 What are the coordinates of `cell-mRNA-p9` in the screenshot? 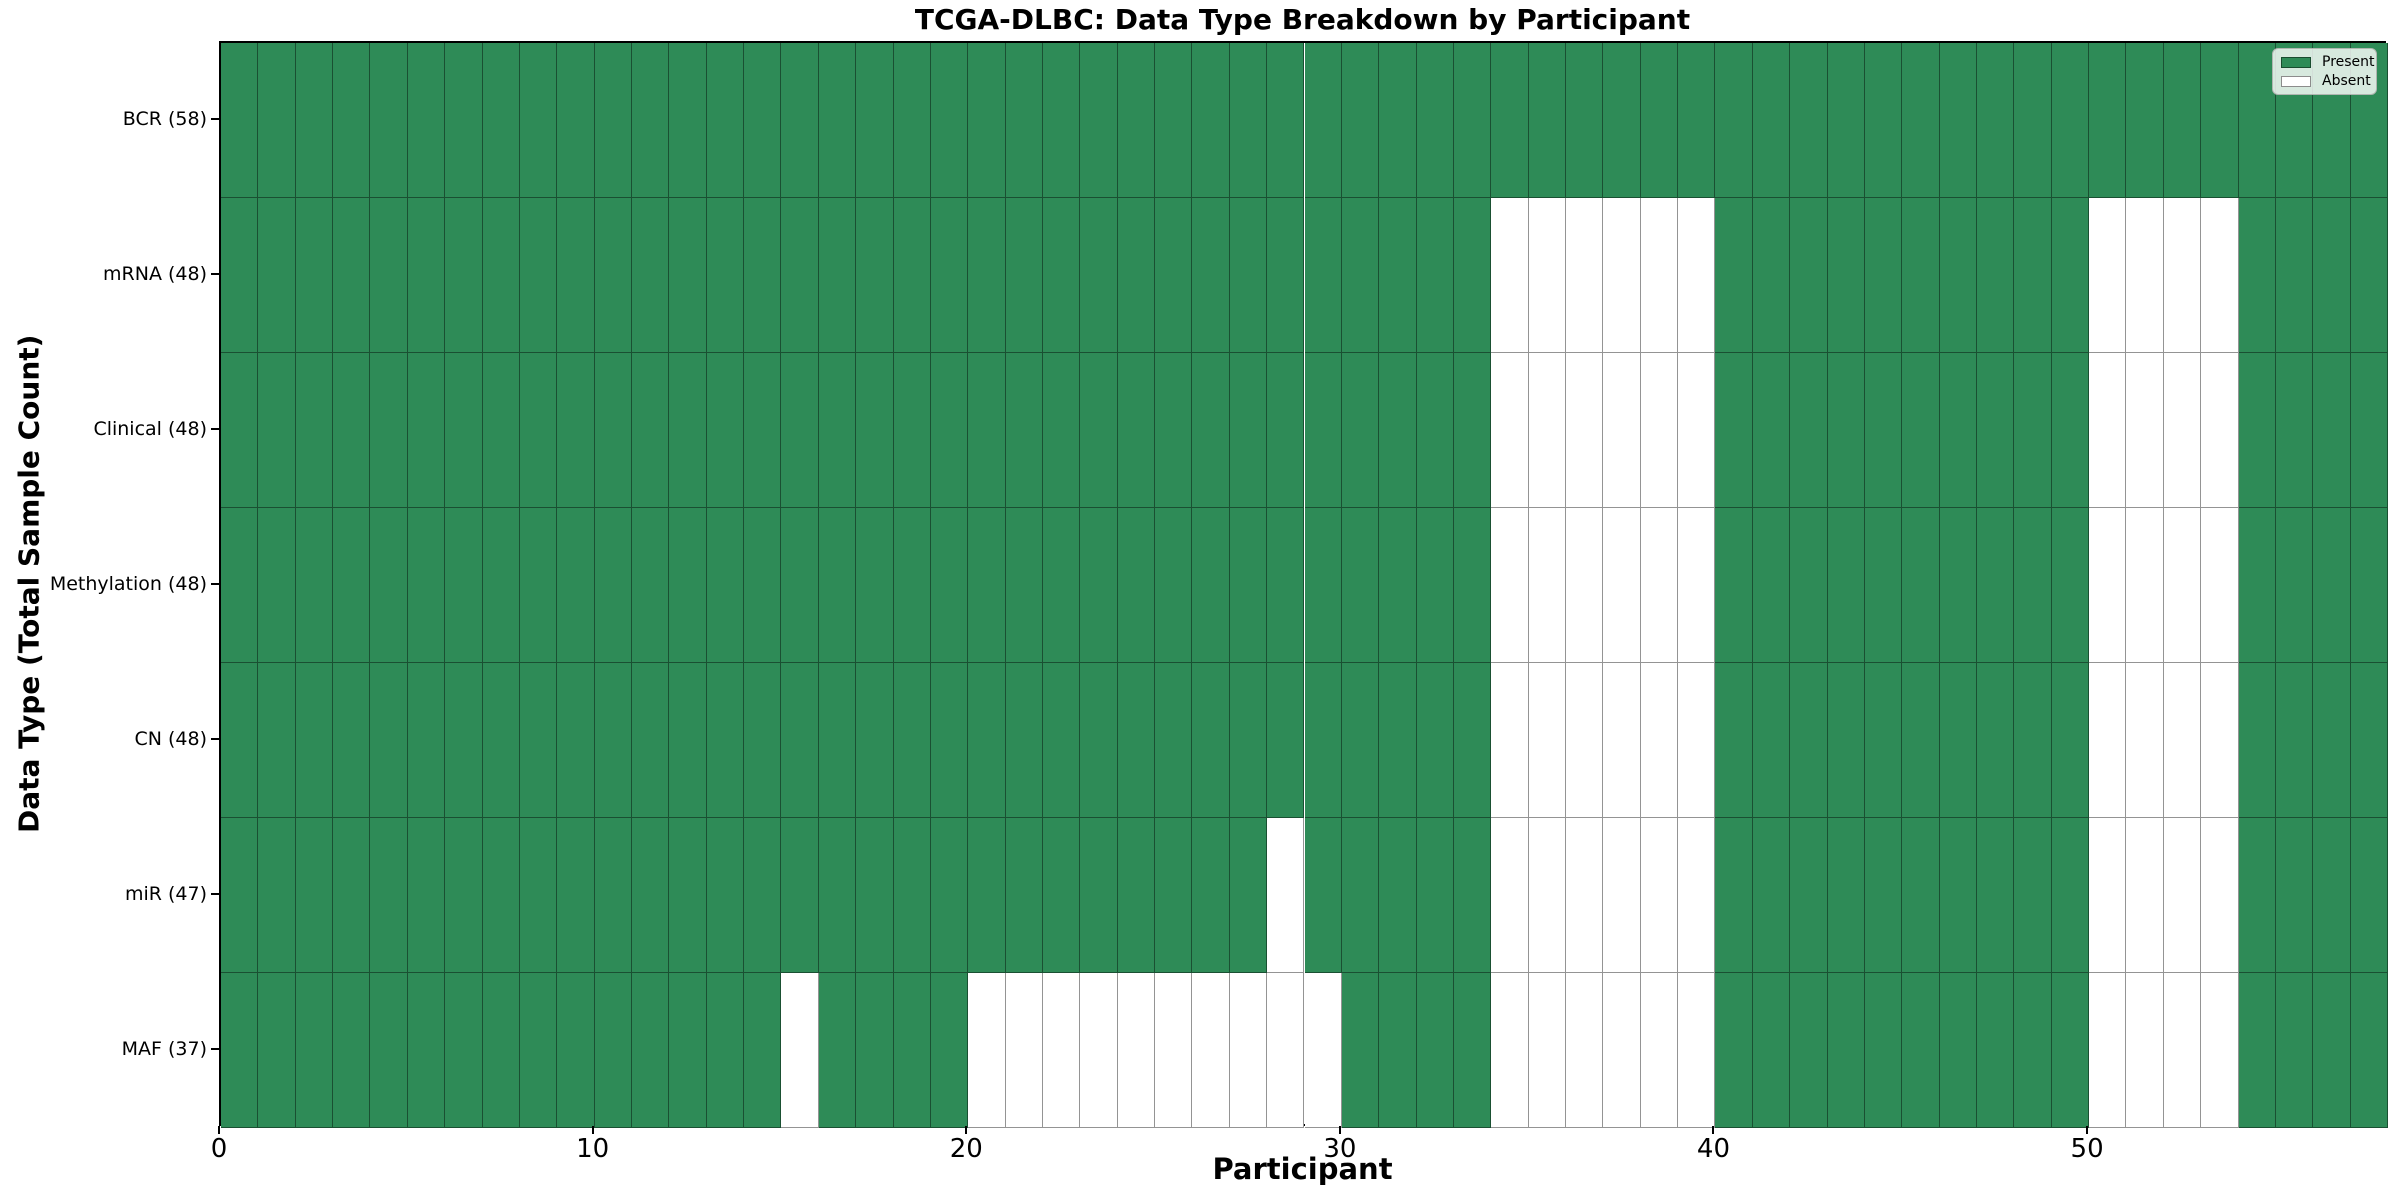 It's located at (576, 275).